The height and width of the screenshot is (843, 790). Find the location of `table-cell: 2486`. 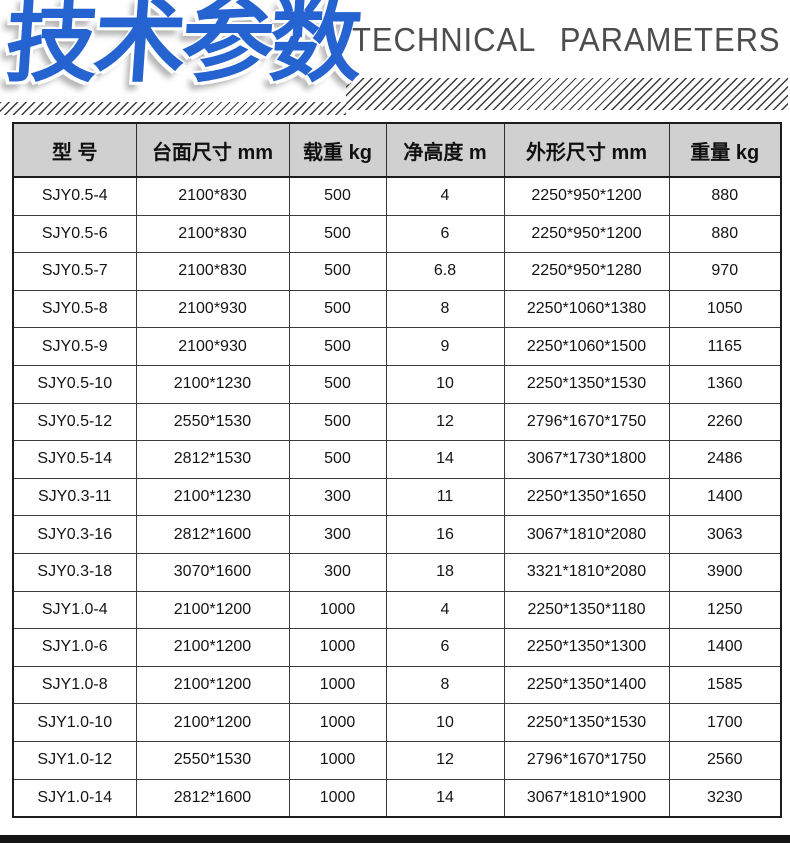

table-cell: 2486 is located at coordinates (725, 459).